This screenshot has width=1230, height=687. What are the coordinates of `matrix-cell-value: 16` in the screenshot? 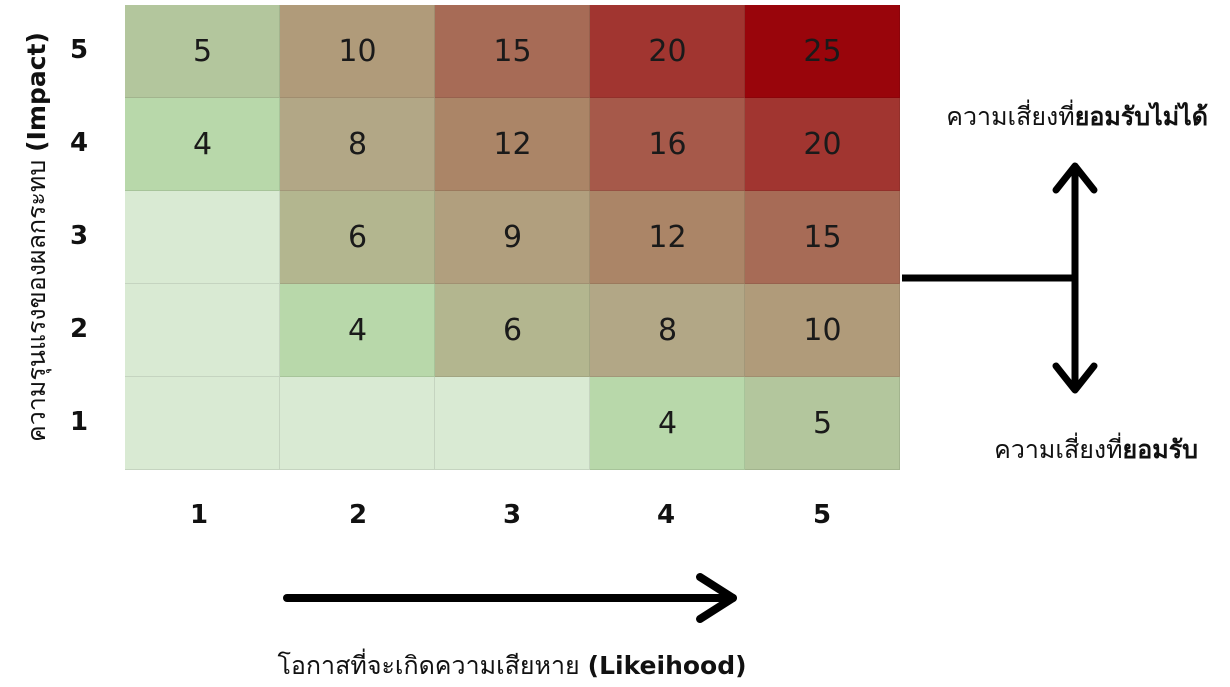 It's located at (667, 144).